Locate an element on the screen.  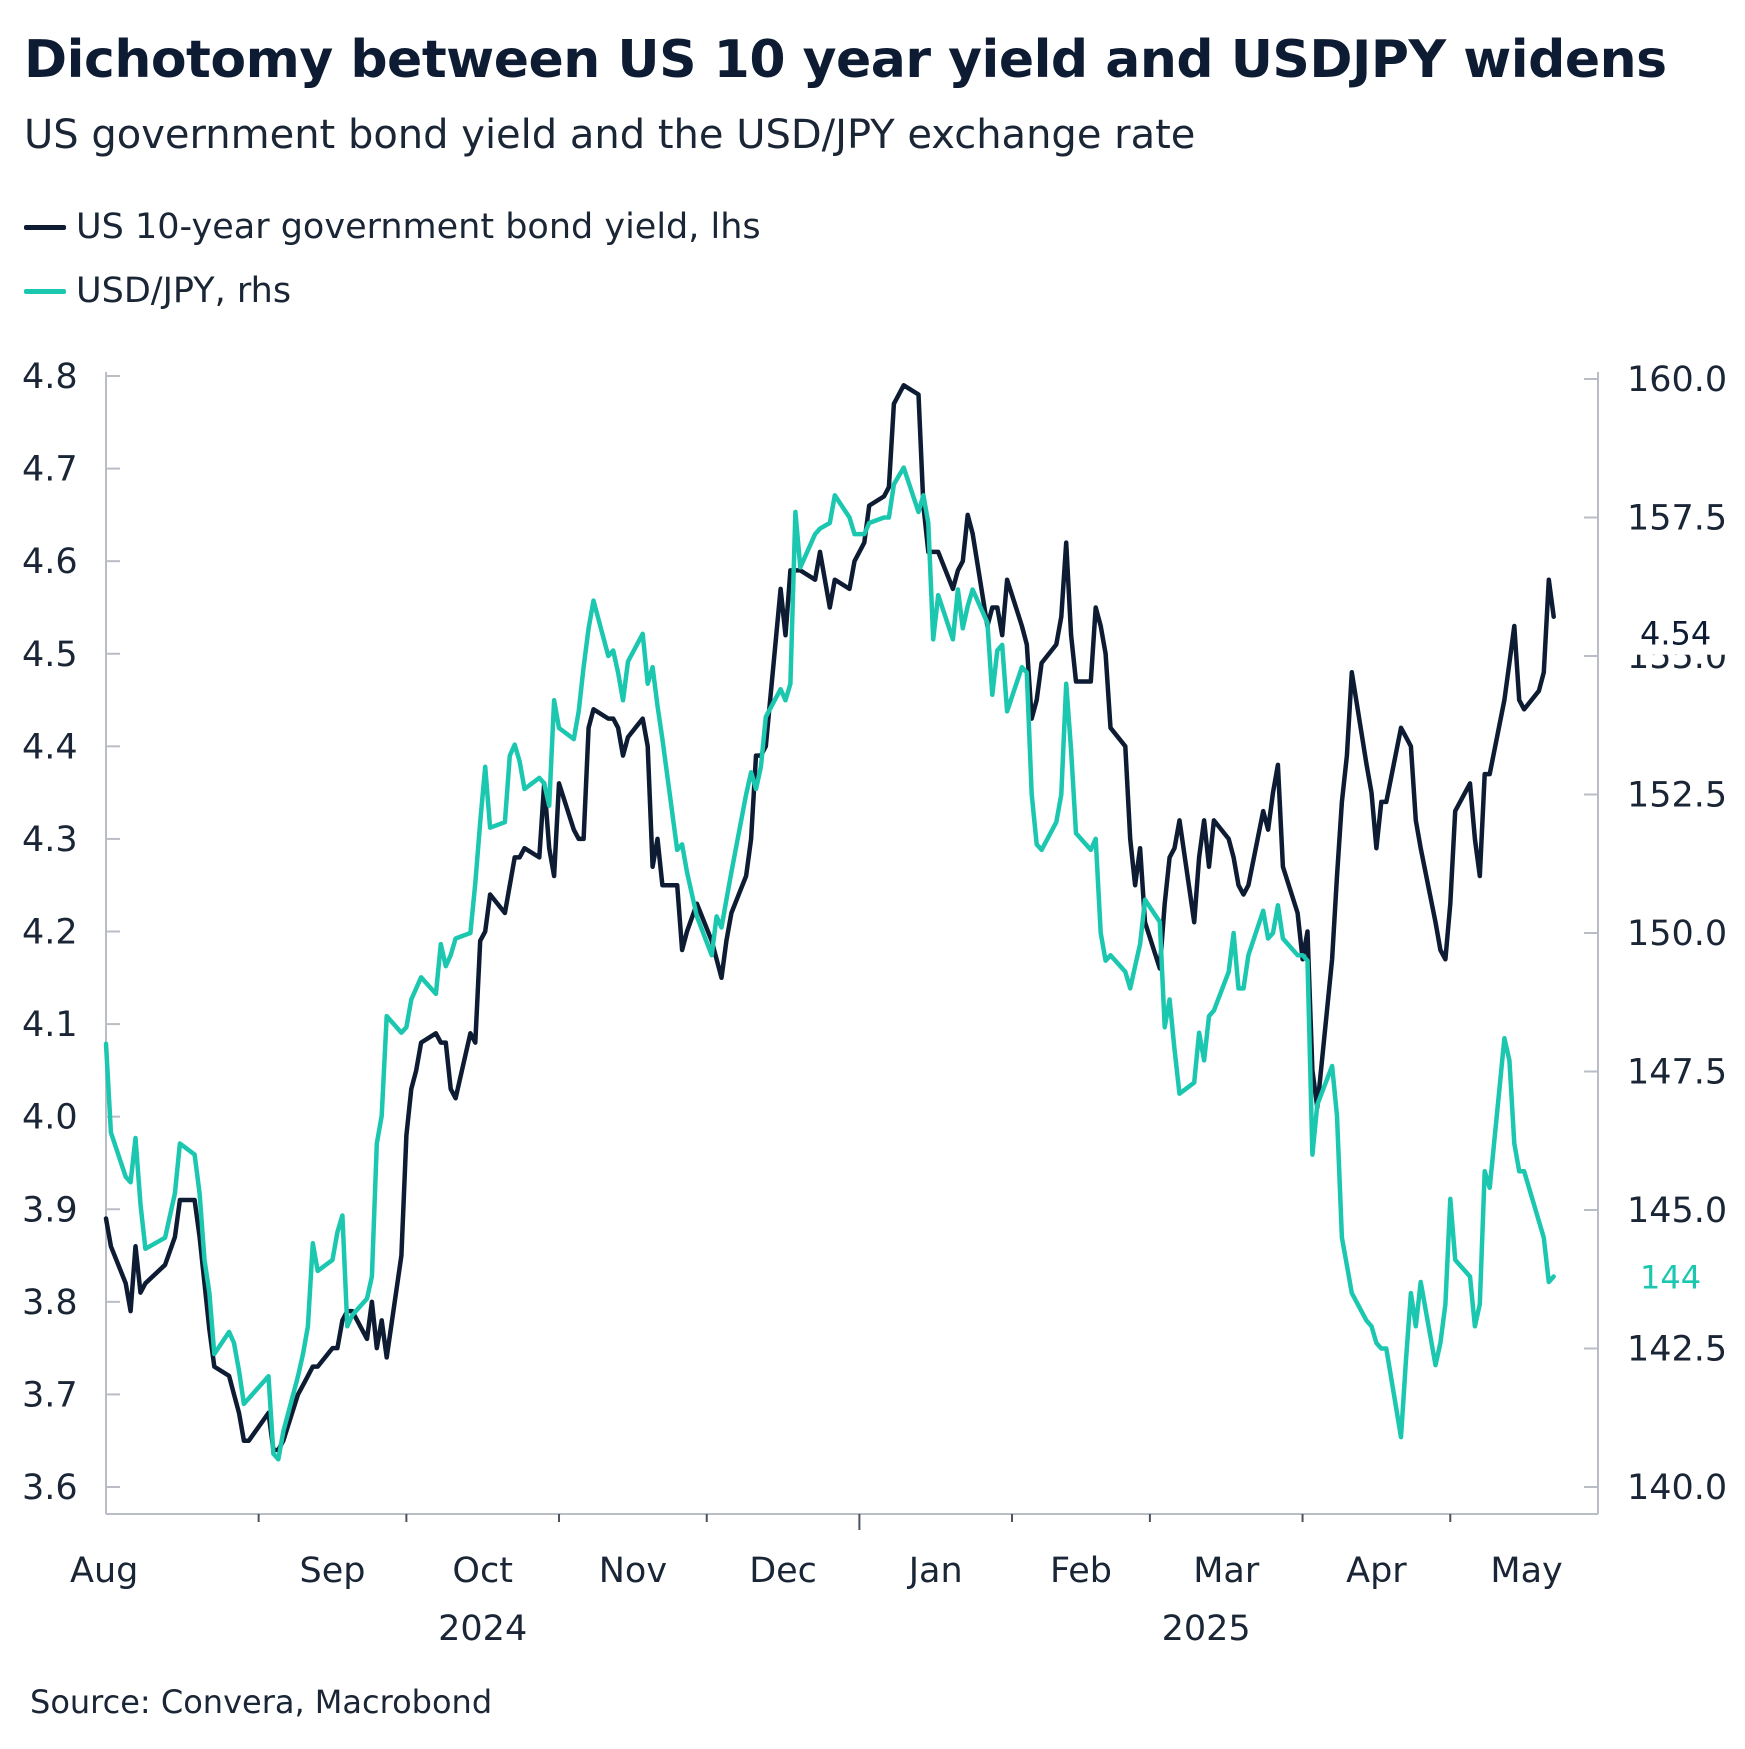
left-tick-label: 4.7 is located at coordinates (50, 470).